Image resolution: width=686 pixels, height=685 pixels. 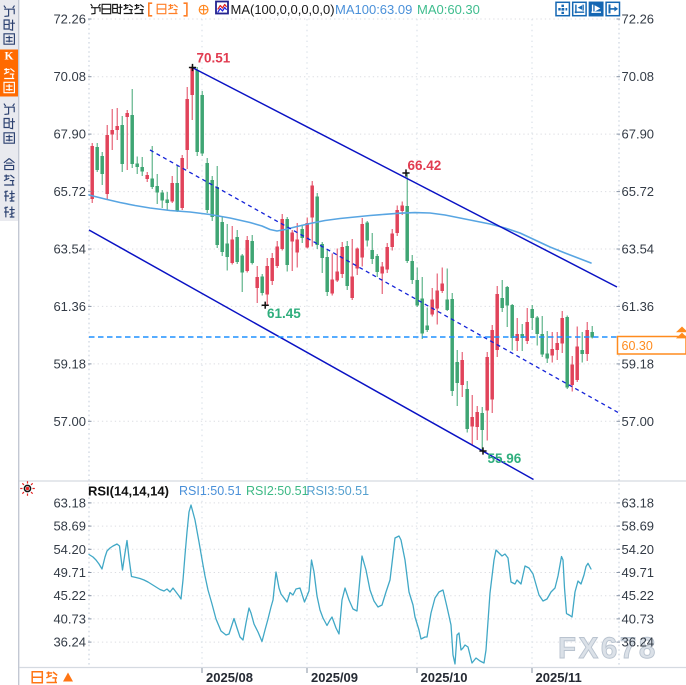 What do you see at coordinates (608, 648) in the screenshot?
I see `svg-text: FX678` at bounding box center [608, 648].